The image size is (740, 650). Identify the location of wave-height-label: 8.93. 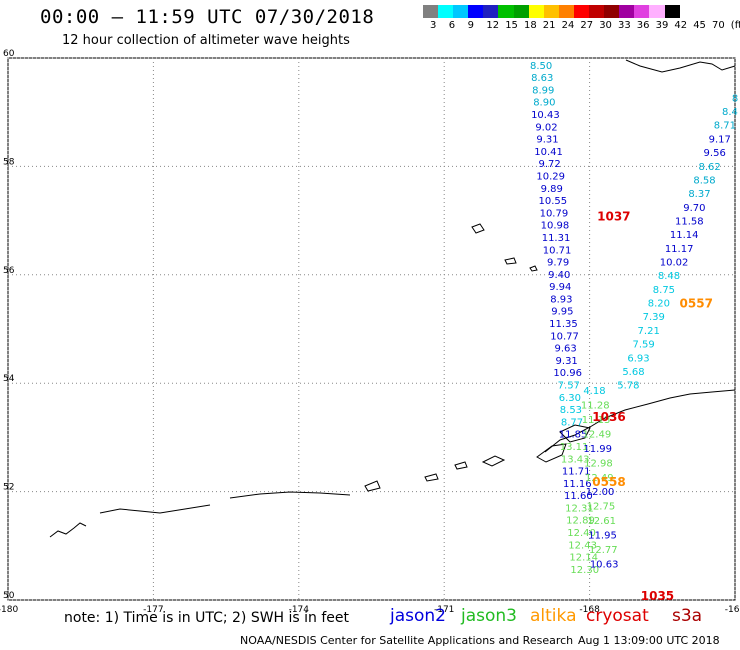
(561, 299).